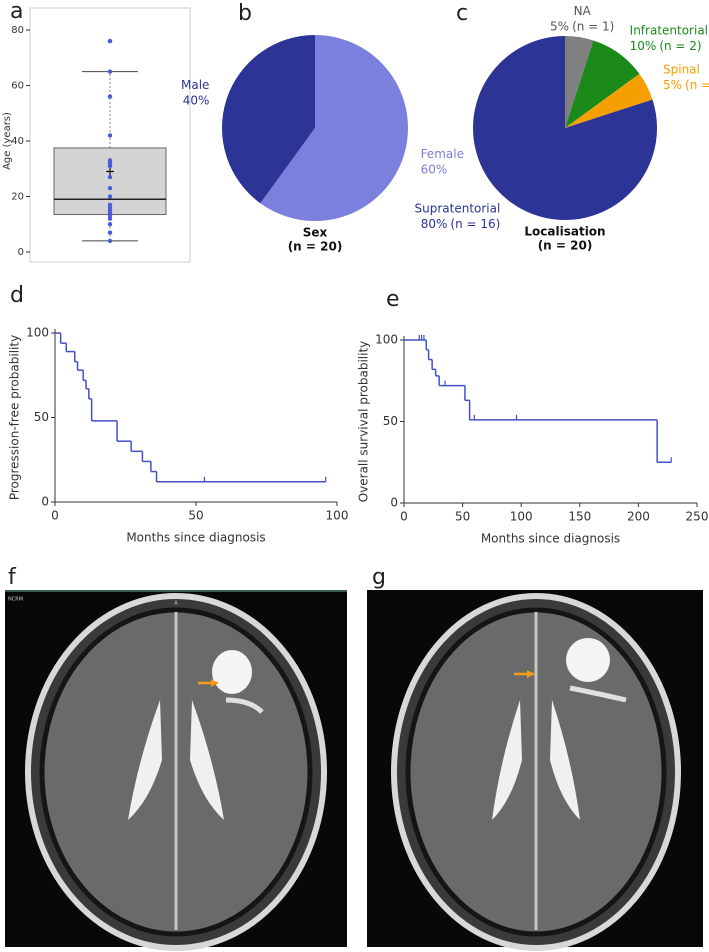 Image resolution: width=709 pixels, height=952 pixels. I want to click on plot-frame, so click(110, 135).